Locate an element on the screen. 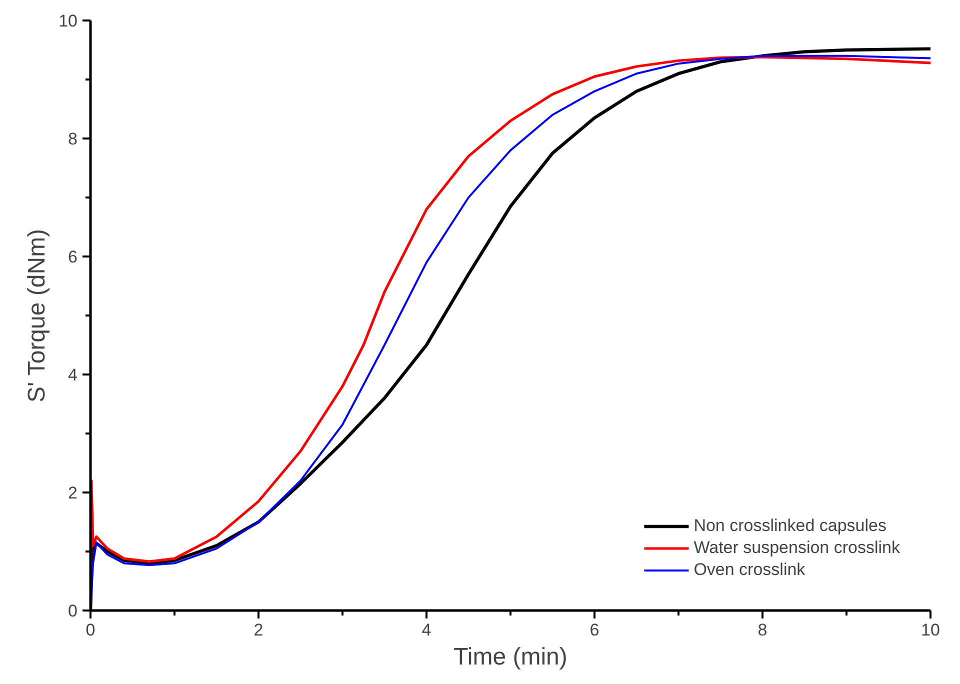  x-axis-title: Time (min) is located at coordinates (511, 657).